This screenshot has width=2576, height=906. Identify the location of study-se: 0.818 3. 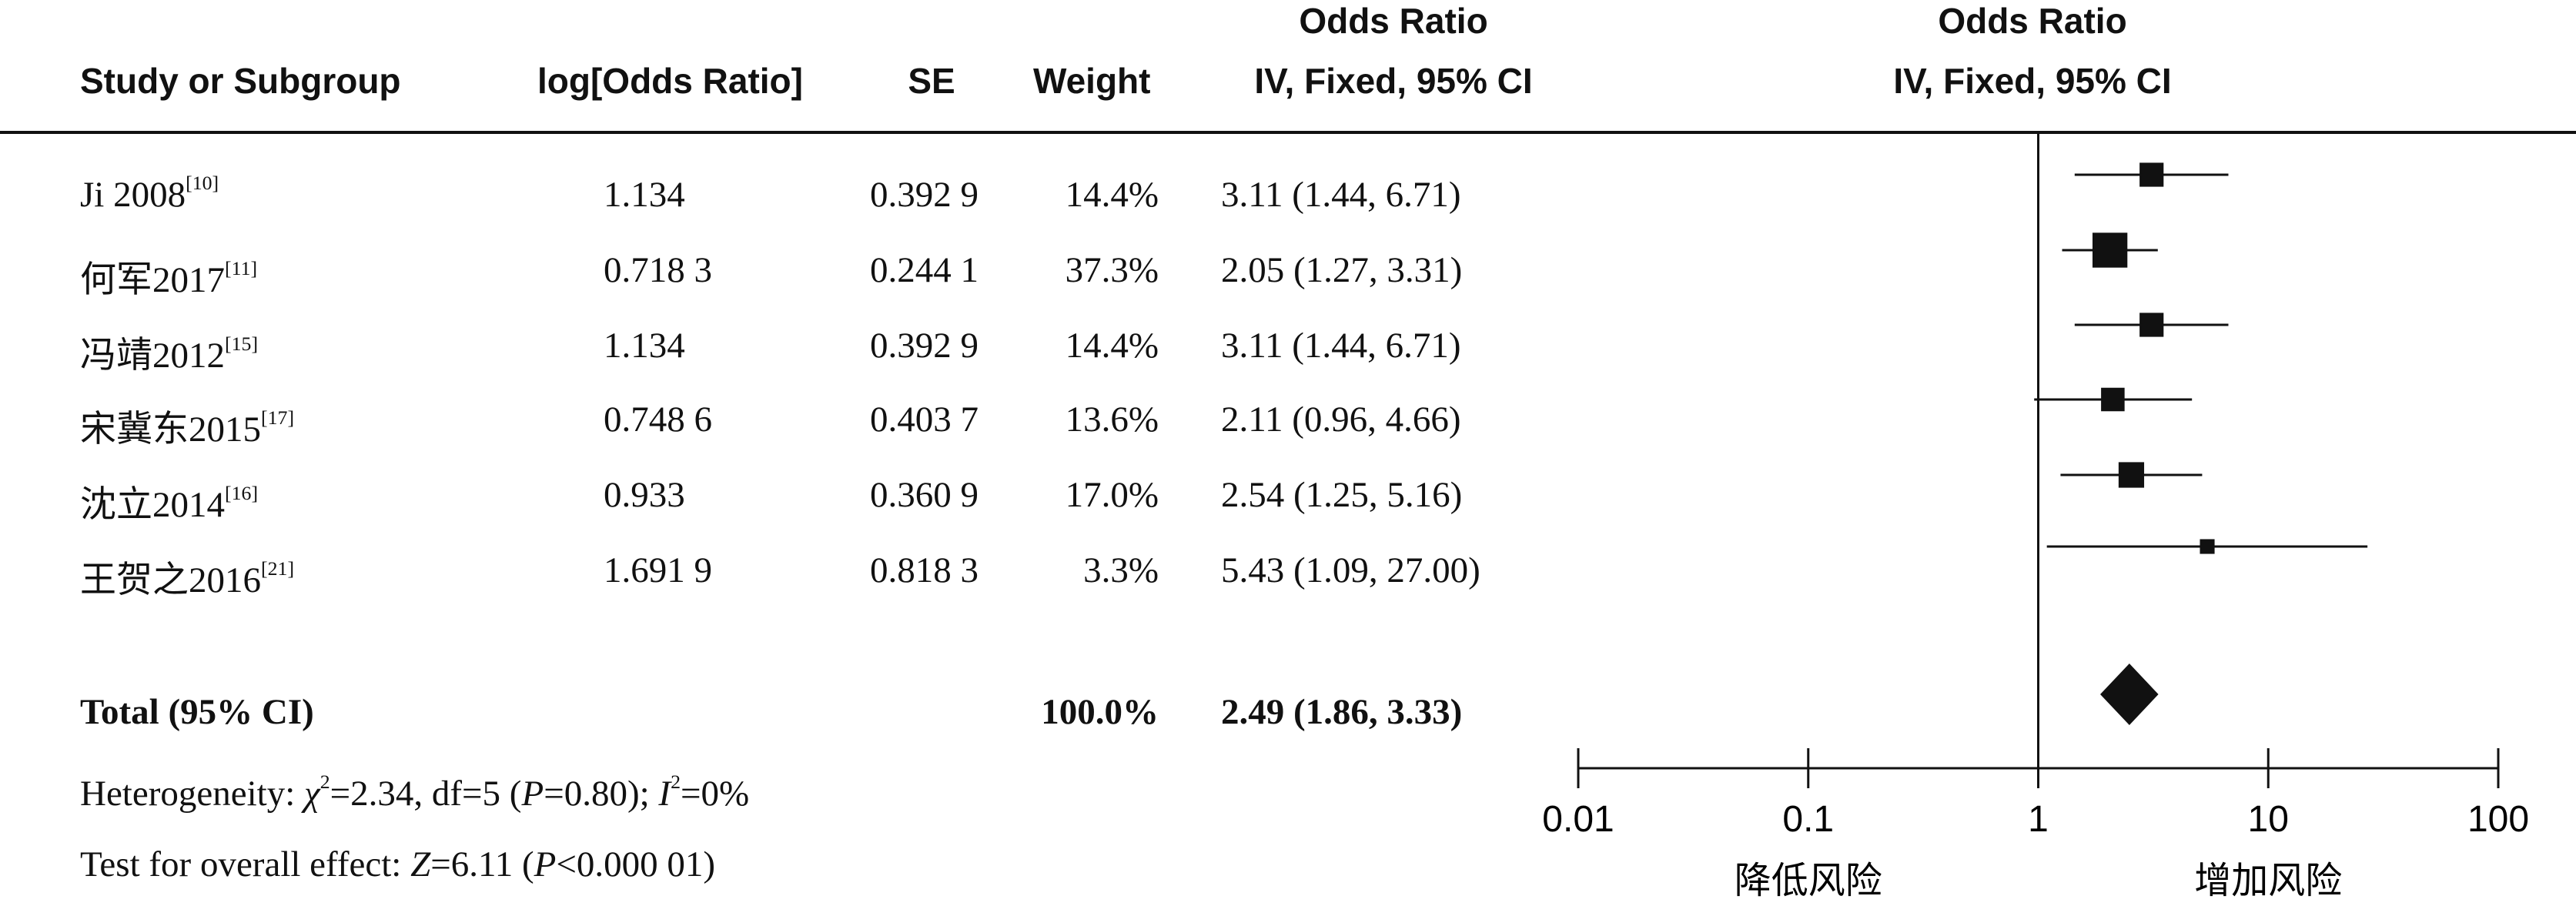
(925, 570).